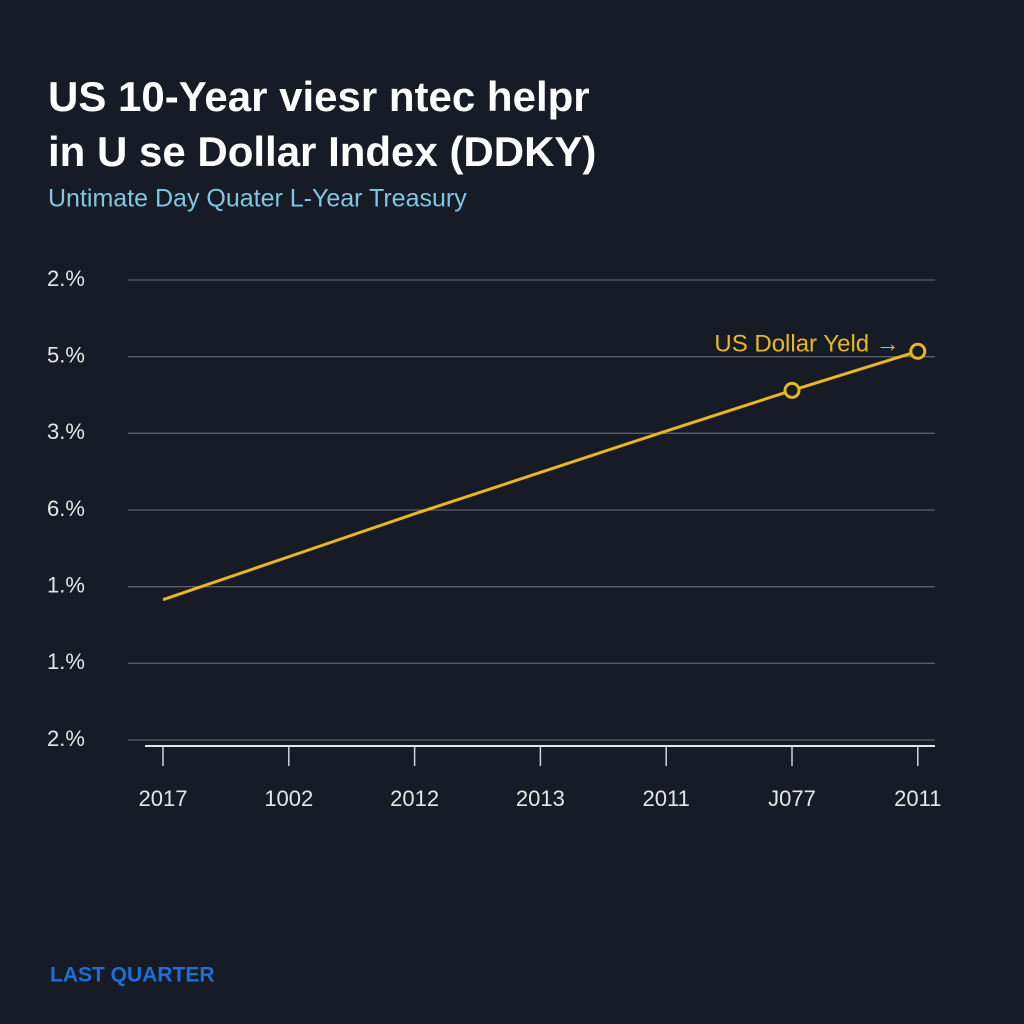  Describe the element at coordinates (66, 508) in the screenshot. I see `y-tick-label: 6.%` at that location.